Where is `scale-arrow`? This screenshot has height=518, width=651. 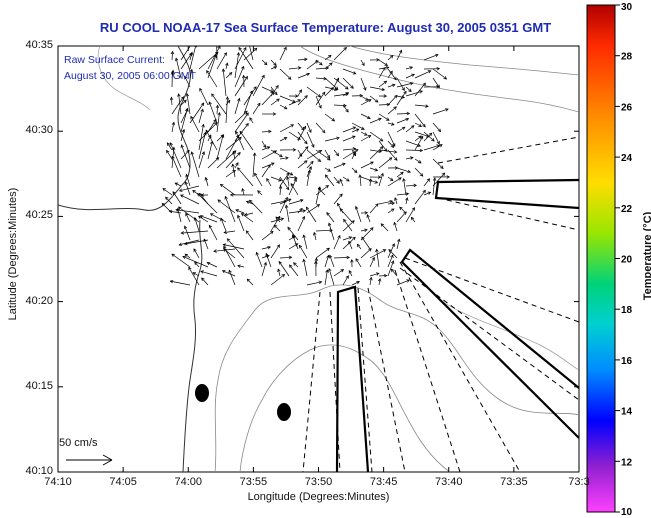 scale-arrow is located at coordinates (89, 460).